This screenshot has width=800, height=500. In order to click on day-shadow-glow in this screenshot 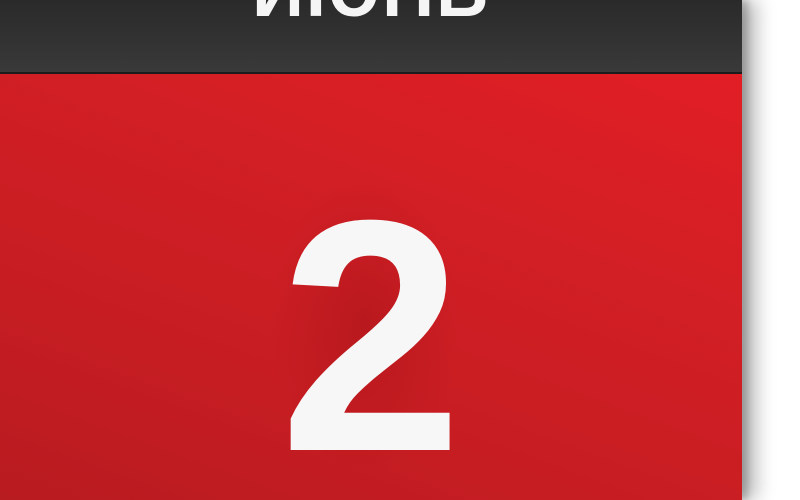, I will do `click(365, 324)`.